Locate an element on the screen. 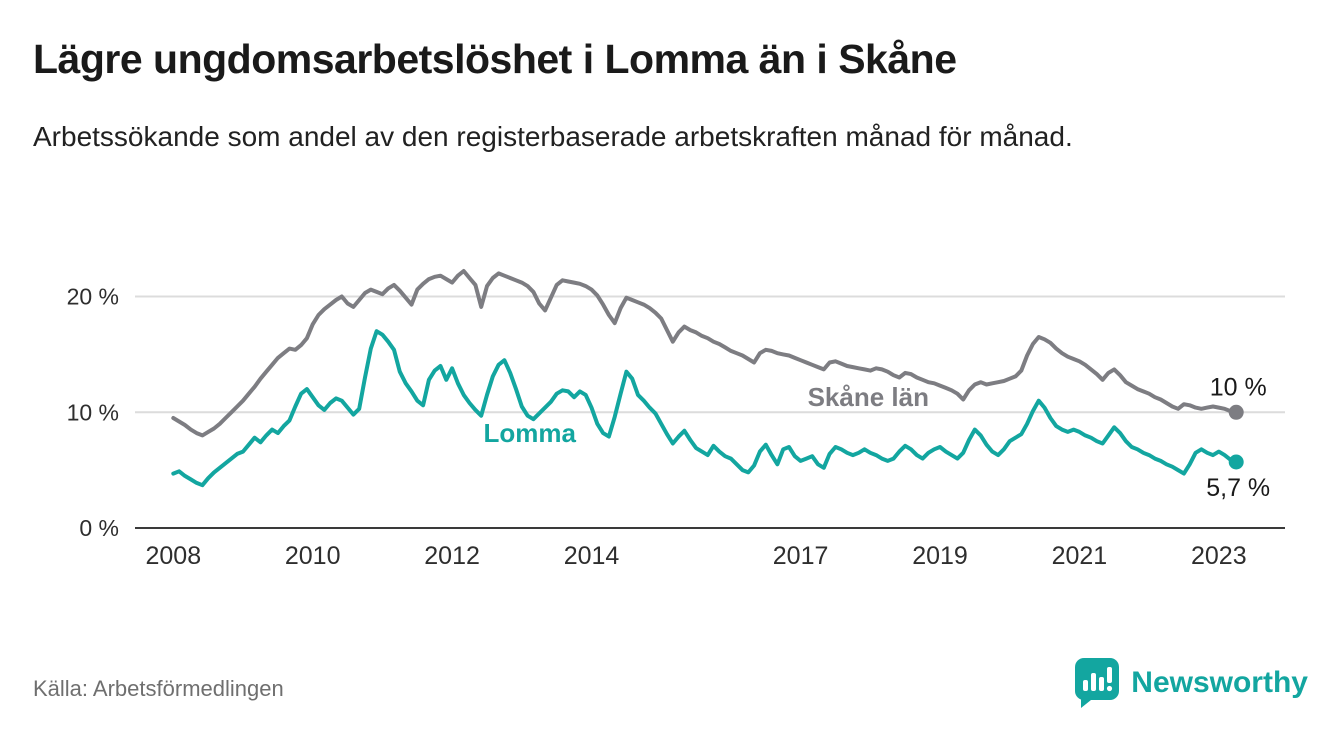 This screenshot has width=1340, height=734. end-value-label: 5,7 % is located at coordinates (1238, 488).